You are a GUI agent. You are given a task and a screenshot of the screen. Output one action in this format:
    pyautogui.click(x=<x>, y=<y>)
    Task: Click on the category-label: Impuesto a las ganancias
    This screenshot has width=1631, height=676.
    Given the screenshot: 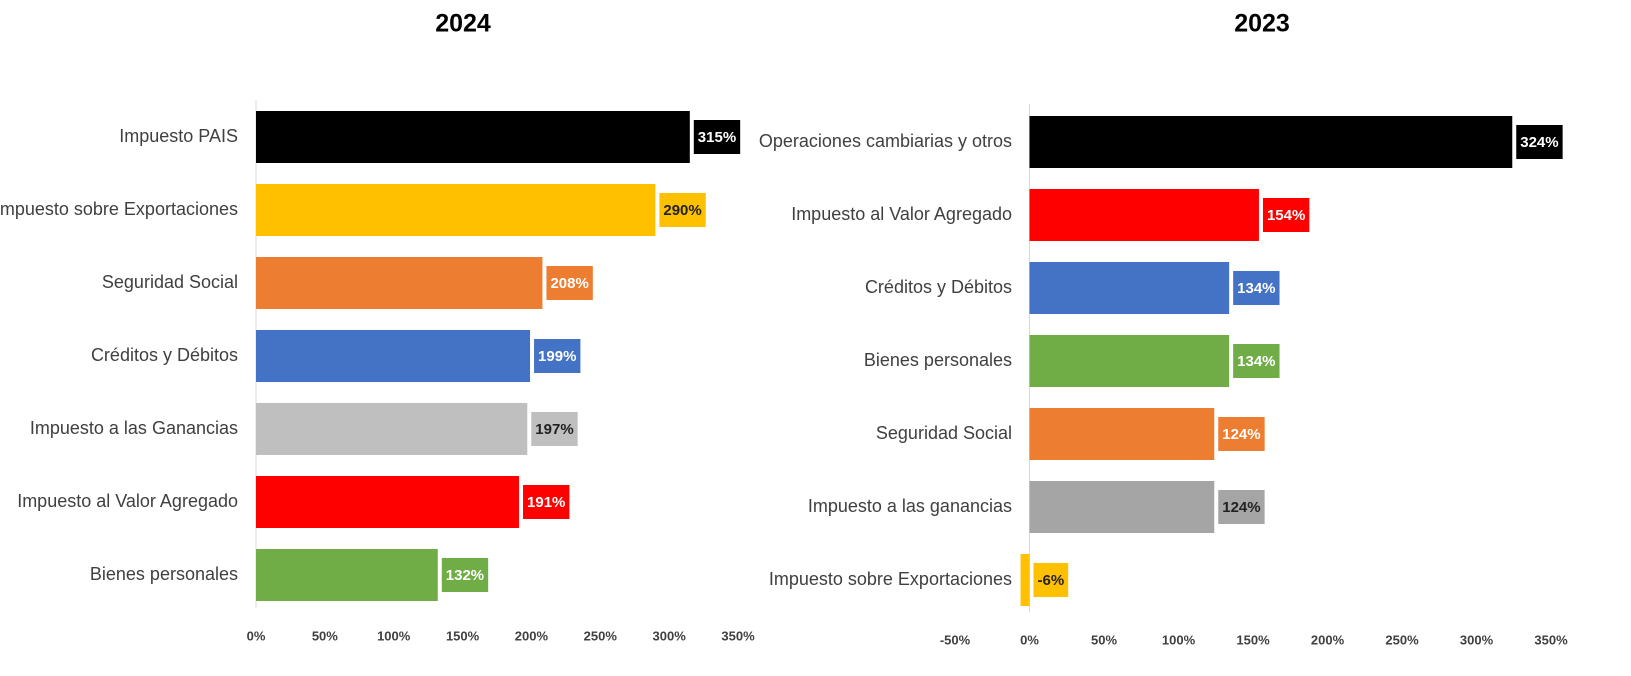 What is the action you would take?
    pyautogui.click(x=910, y=506)
    